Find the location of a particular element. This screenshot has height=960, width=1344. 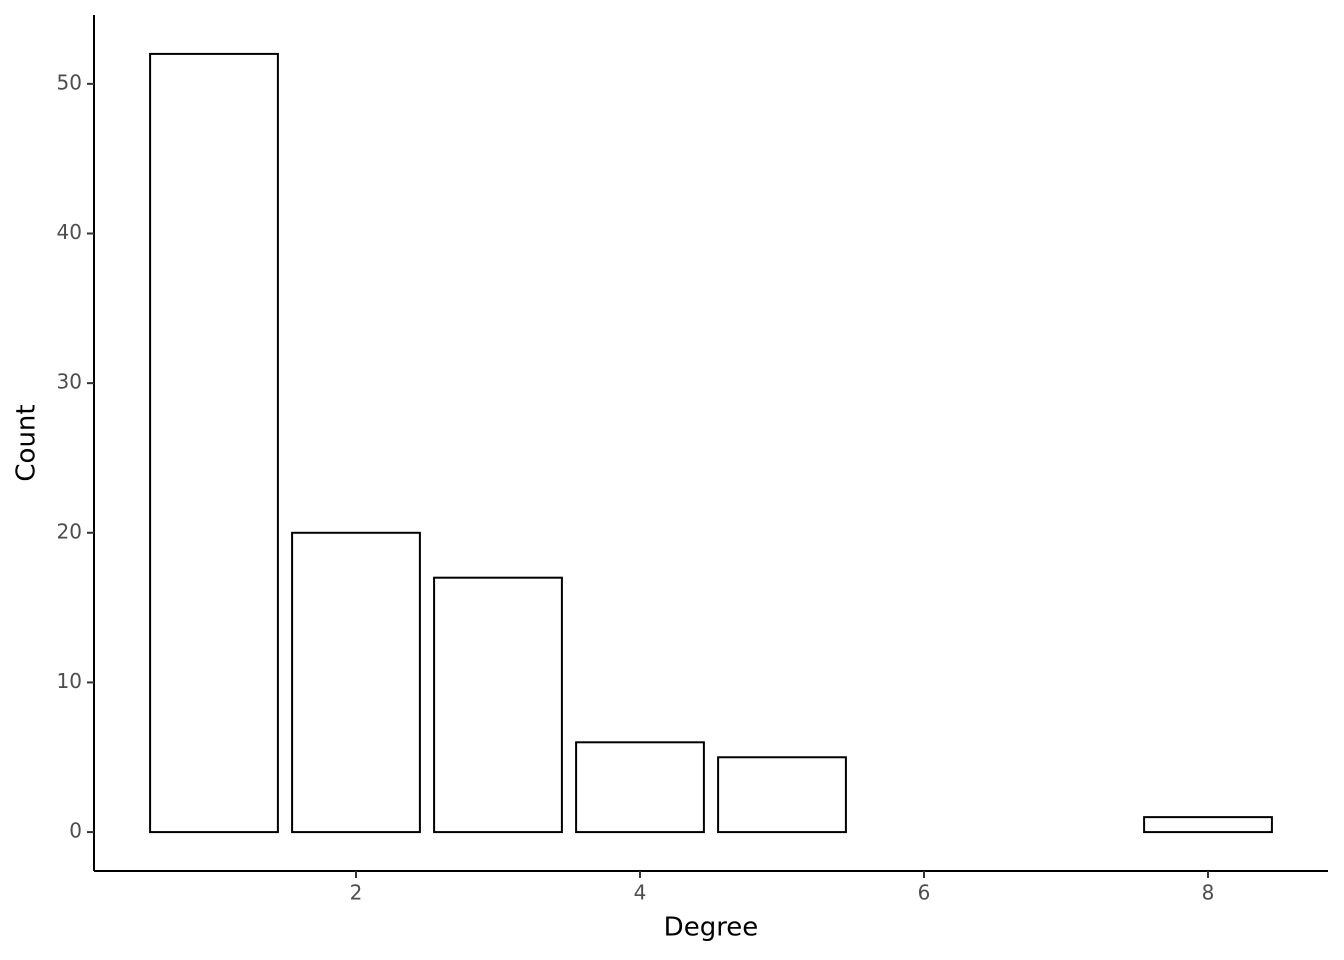

y-tick-label: 50 is located at coordinates (69, 82).